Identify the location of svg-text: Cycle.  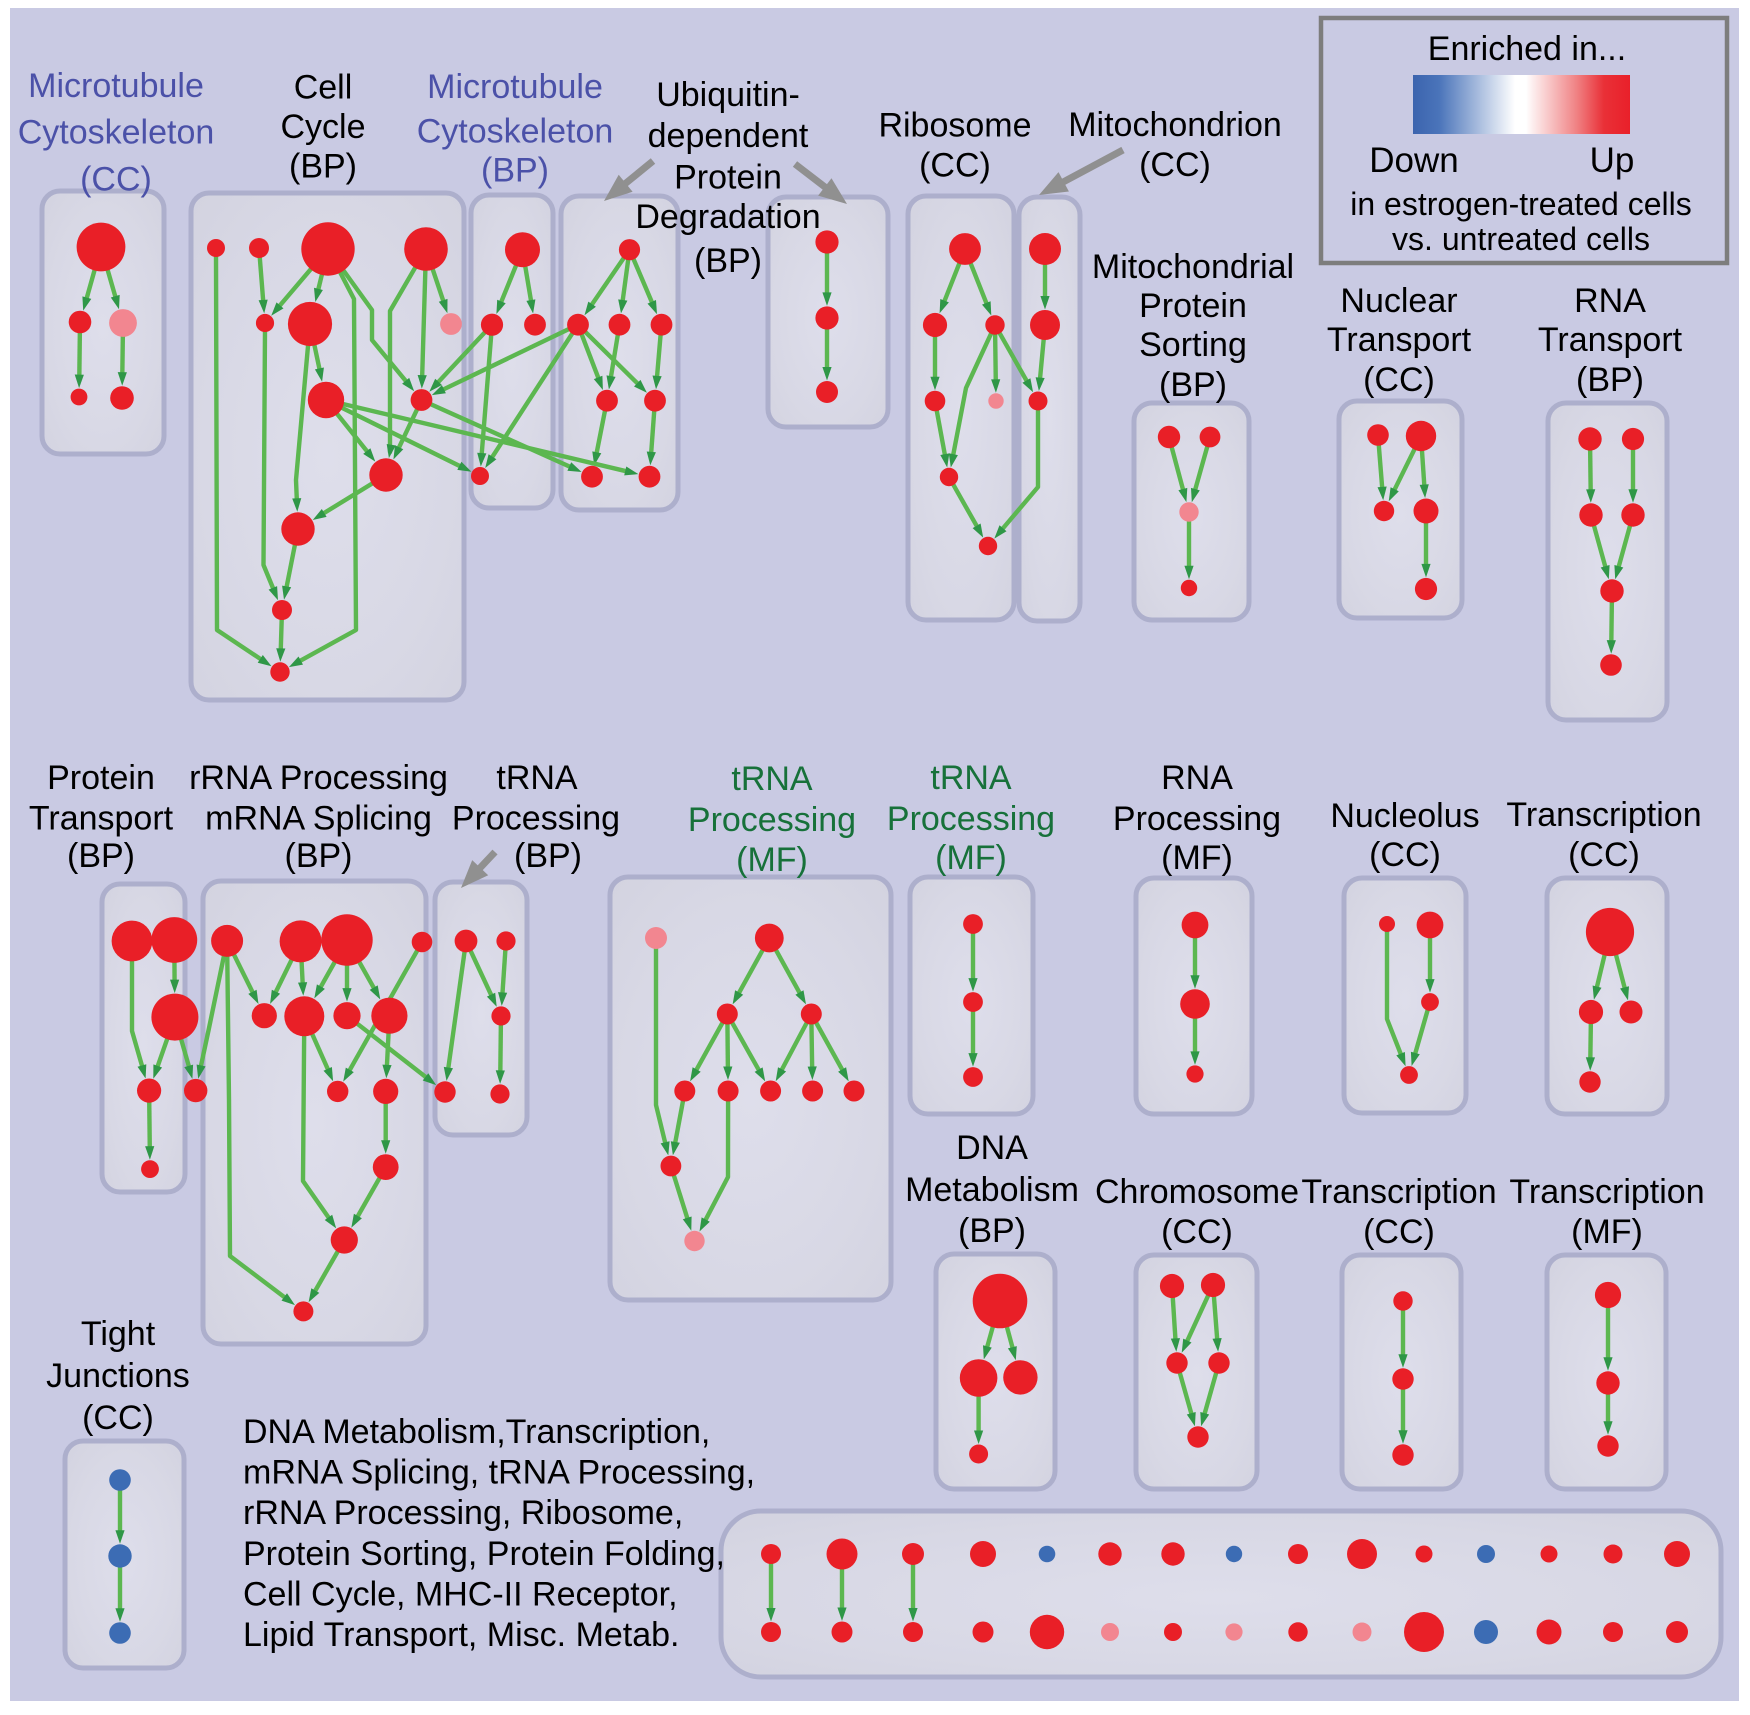
(322, 127).